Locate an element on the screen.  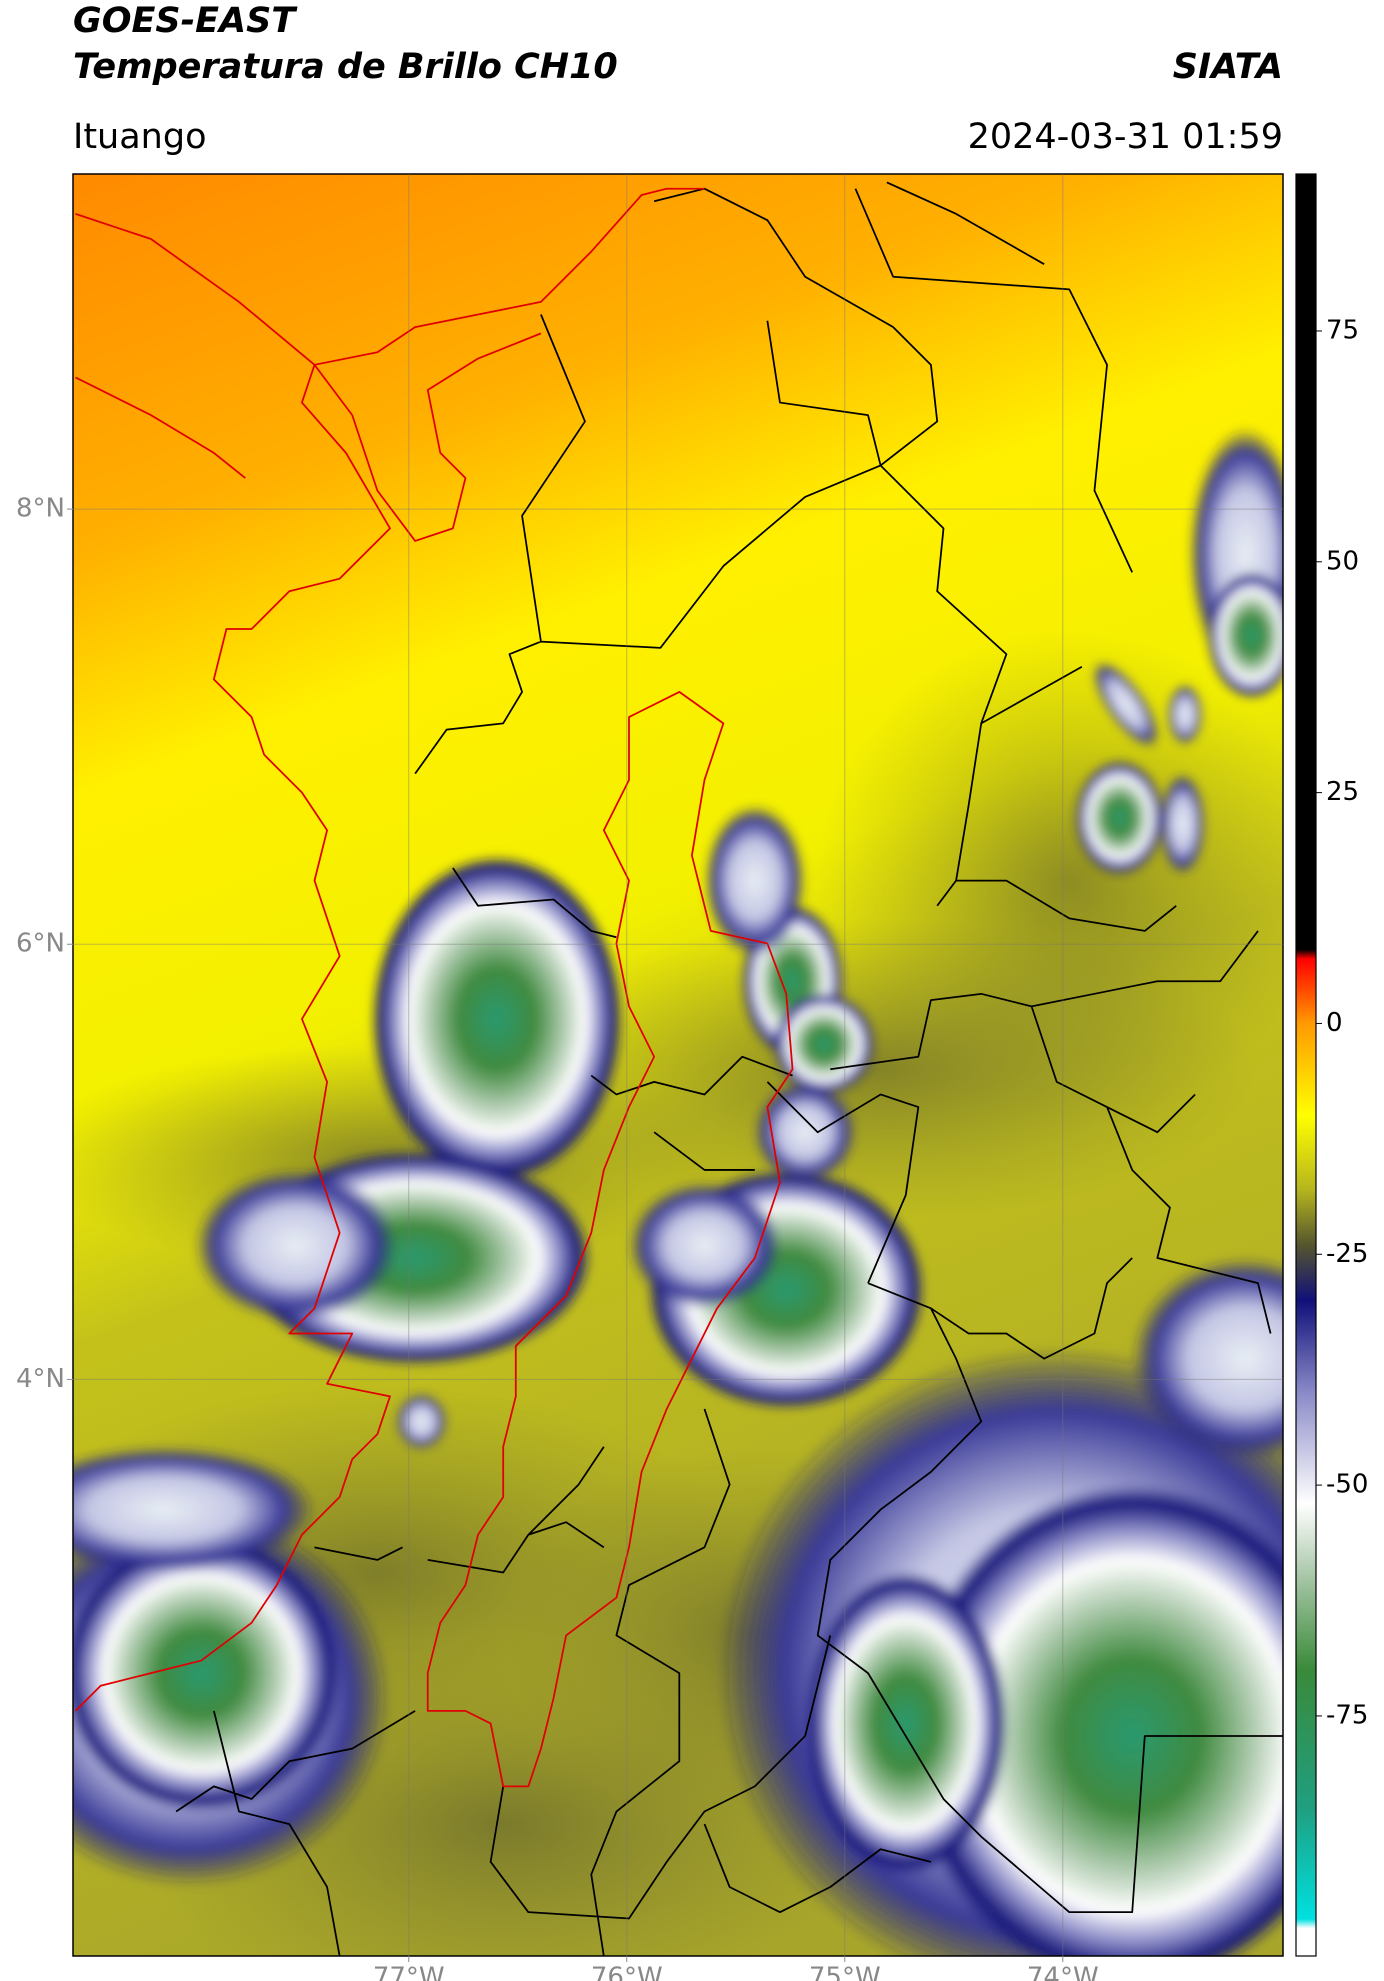
datetime-label: 2024-03-31 01:59 is located at coordinates (1125, 137).